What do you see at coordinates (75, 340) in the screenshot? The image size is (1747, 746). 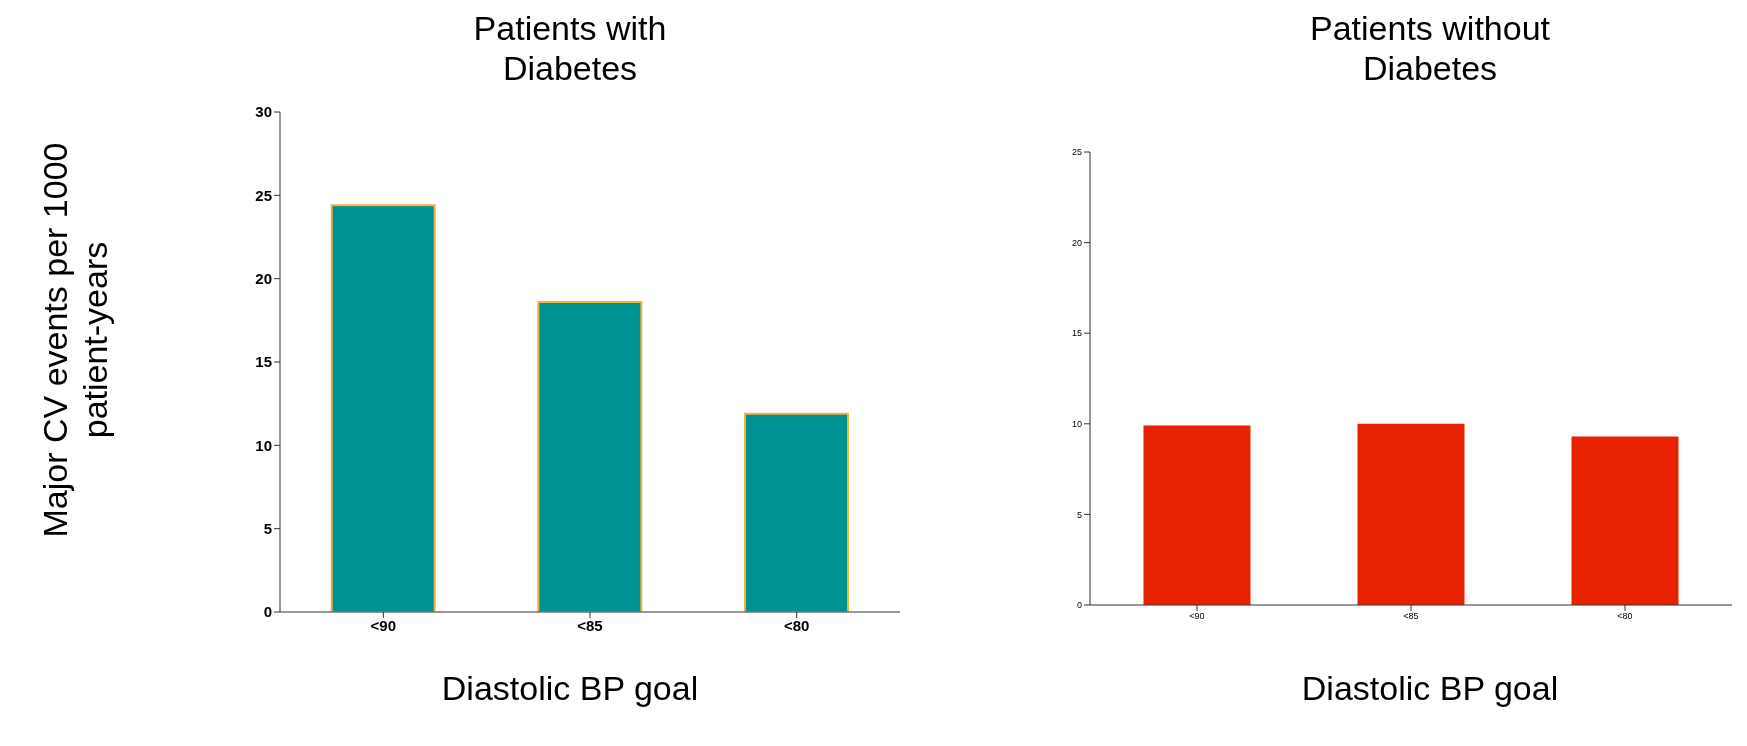 I see `y-axis-title: Major CV events per 1000 patient-years` at bounding box center [75, 340].